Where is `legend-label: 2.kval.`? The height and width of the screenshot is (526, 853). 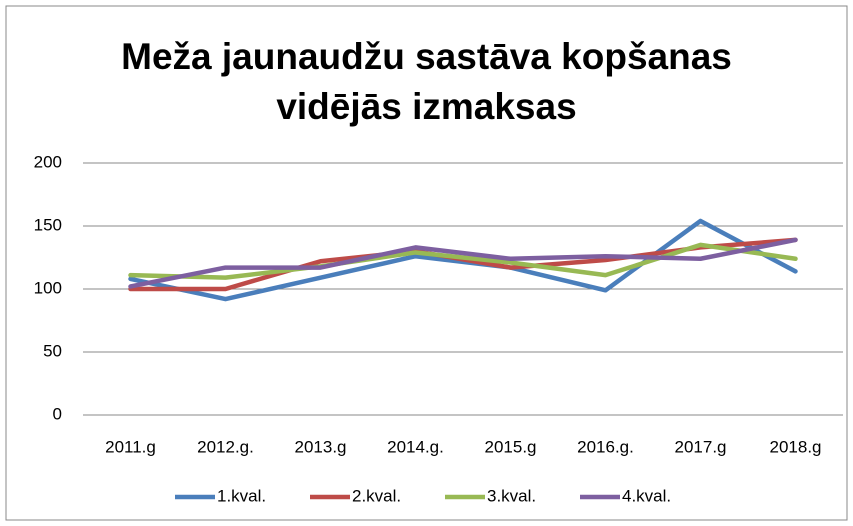 legend-label: 2.kval. is located at coordinates (376, 495).